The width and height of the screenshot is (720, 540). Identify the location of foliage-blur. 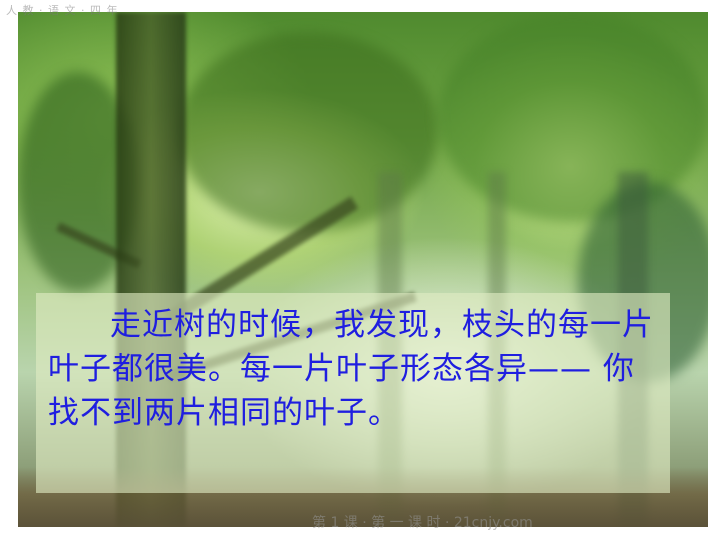
(308, 132).